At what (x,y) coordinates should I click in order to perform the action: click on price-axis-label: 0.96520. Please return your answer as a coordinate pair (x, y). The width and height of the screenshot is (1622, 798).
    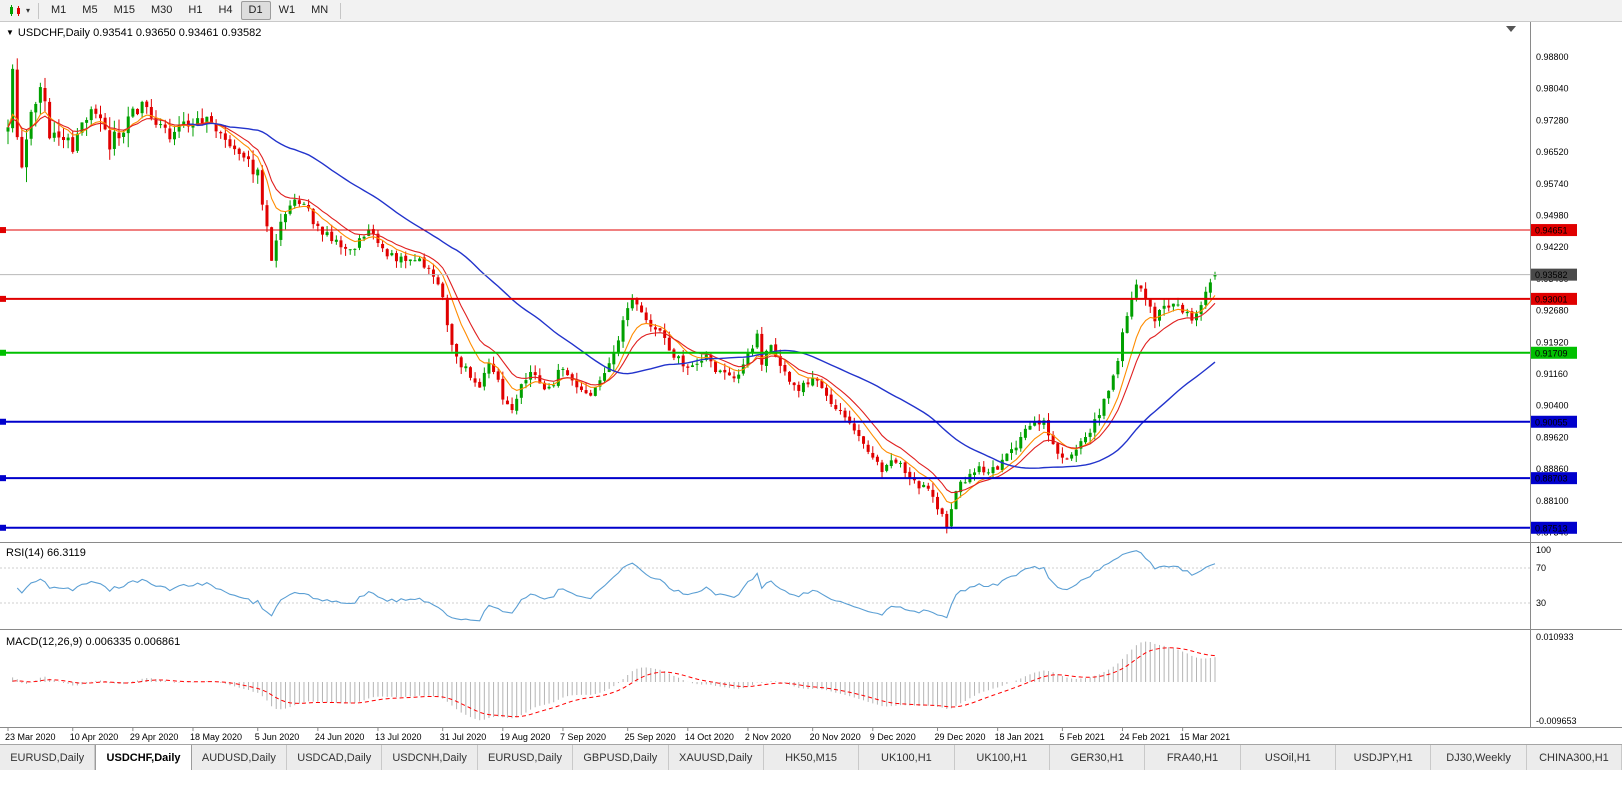
    Looking at the image, I should click on (1552, 152).